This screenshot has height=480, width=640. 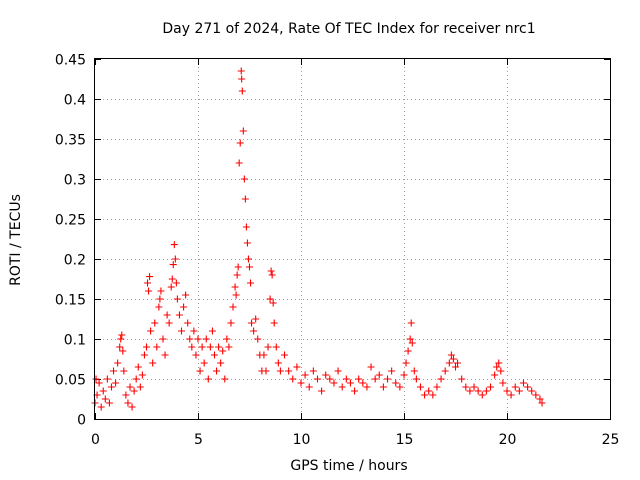 I want to click on y-tick-label: 0.3, so click(x=75, y=181).